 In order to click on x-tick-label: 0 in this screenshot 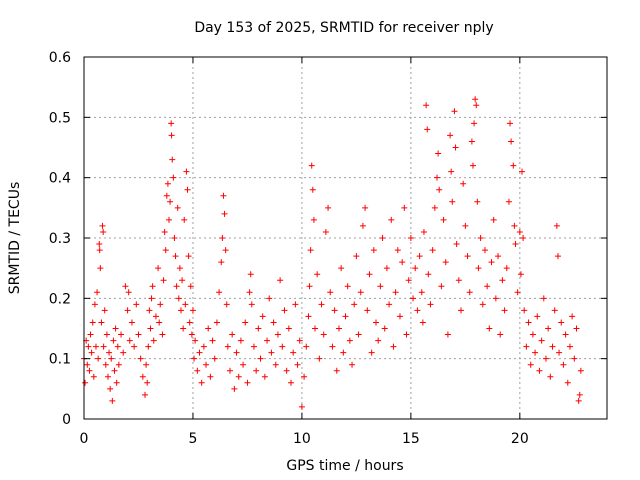, I will do `click(84, 439)`.